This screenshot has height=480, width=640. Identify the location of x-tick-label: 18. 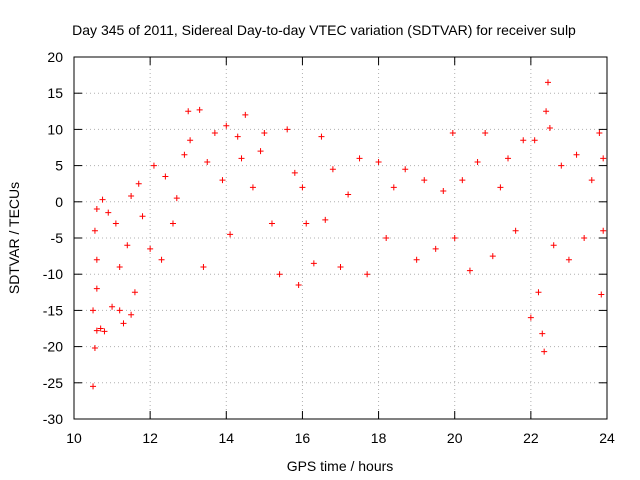
(379, 438).